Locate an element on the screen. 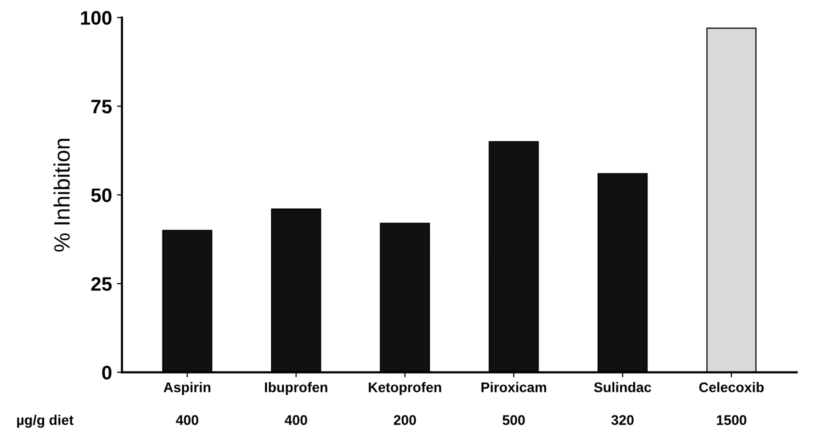  text: 500 is located at coordinates (513, 420).